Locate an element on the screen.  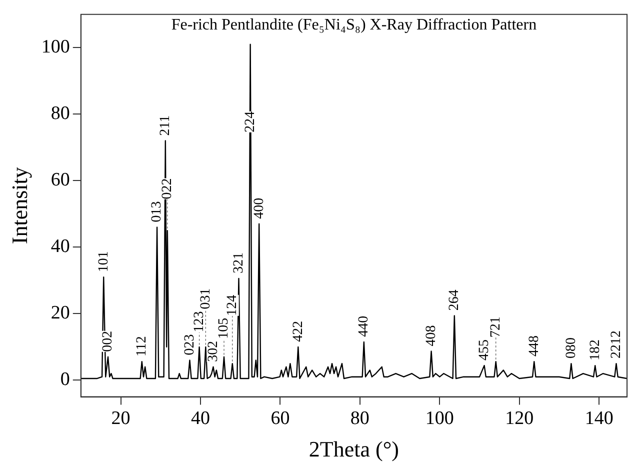
annotation: 031 is located at coordinates (206, 299).